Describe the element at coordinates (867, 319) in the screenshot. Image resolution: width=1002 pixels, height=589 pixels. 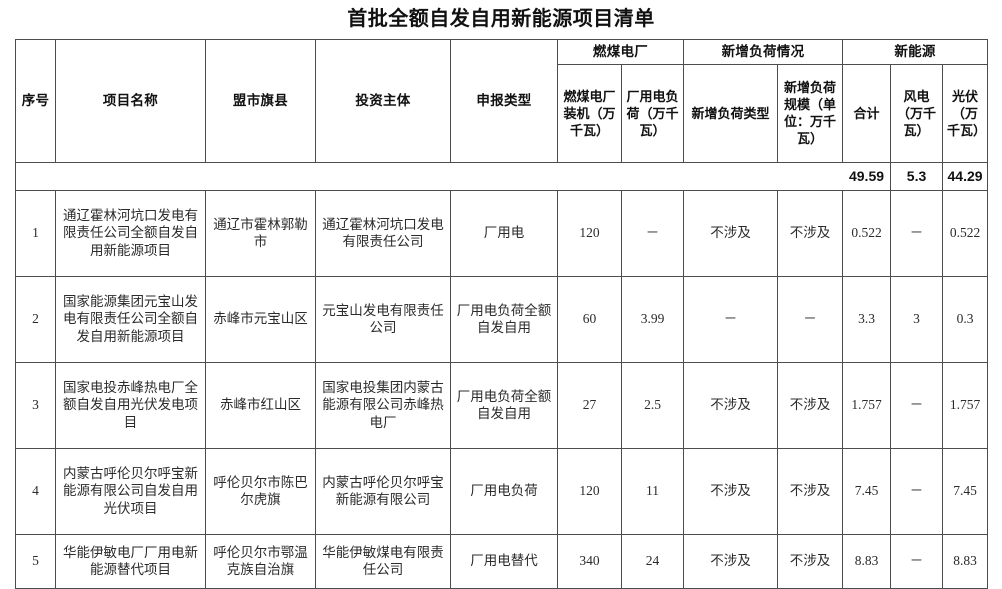
I see `cell-total: 3.3` at that location.